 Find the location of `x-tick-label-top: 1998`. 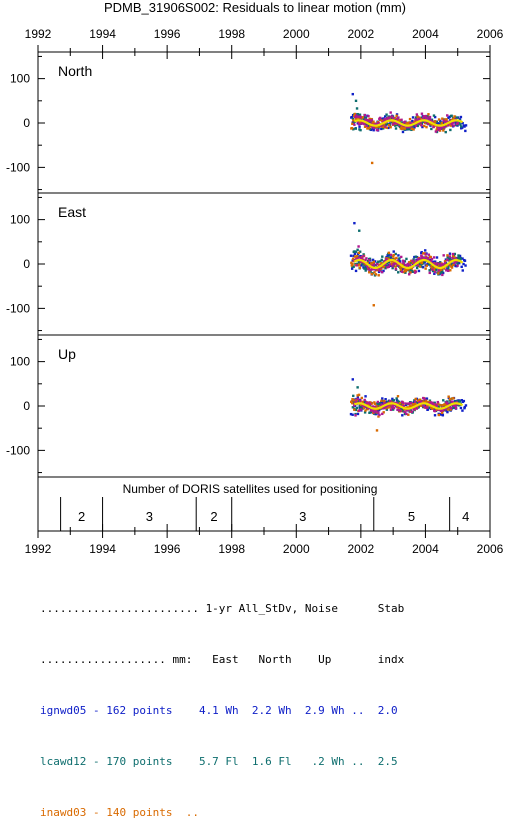

x-tick-label-top: 1998 is located at coordinates (231, 34).